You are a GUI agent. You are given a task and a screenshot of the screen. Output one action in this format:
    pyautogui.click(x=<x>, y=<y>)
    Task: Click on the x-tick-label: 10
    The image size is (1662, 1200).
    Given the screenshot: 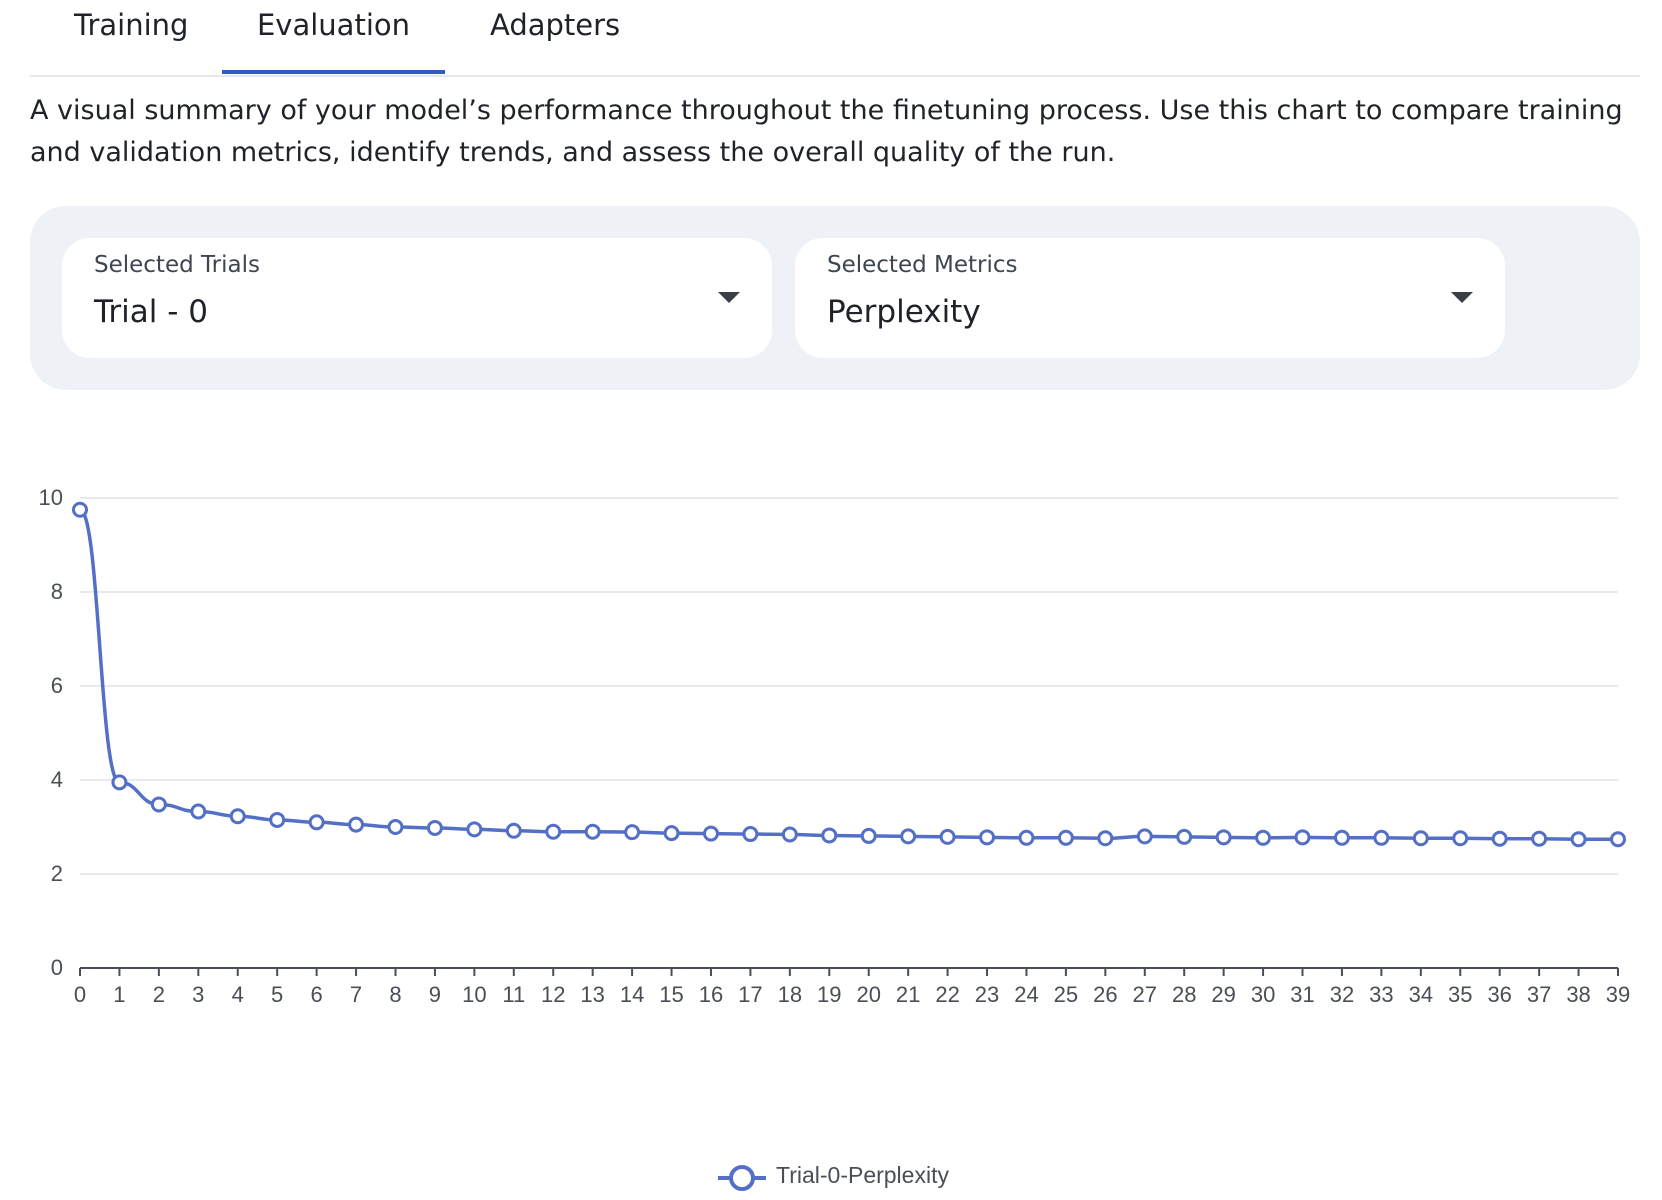 What is the action you would take?
    pyautogui.click(x=474, y=994)
    